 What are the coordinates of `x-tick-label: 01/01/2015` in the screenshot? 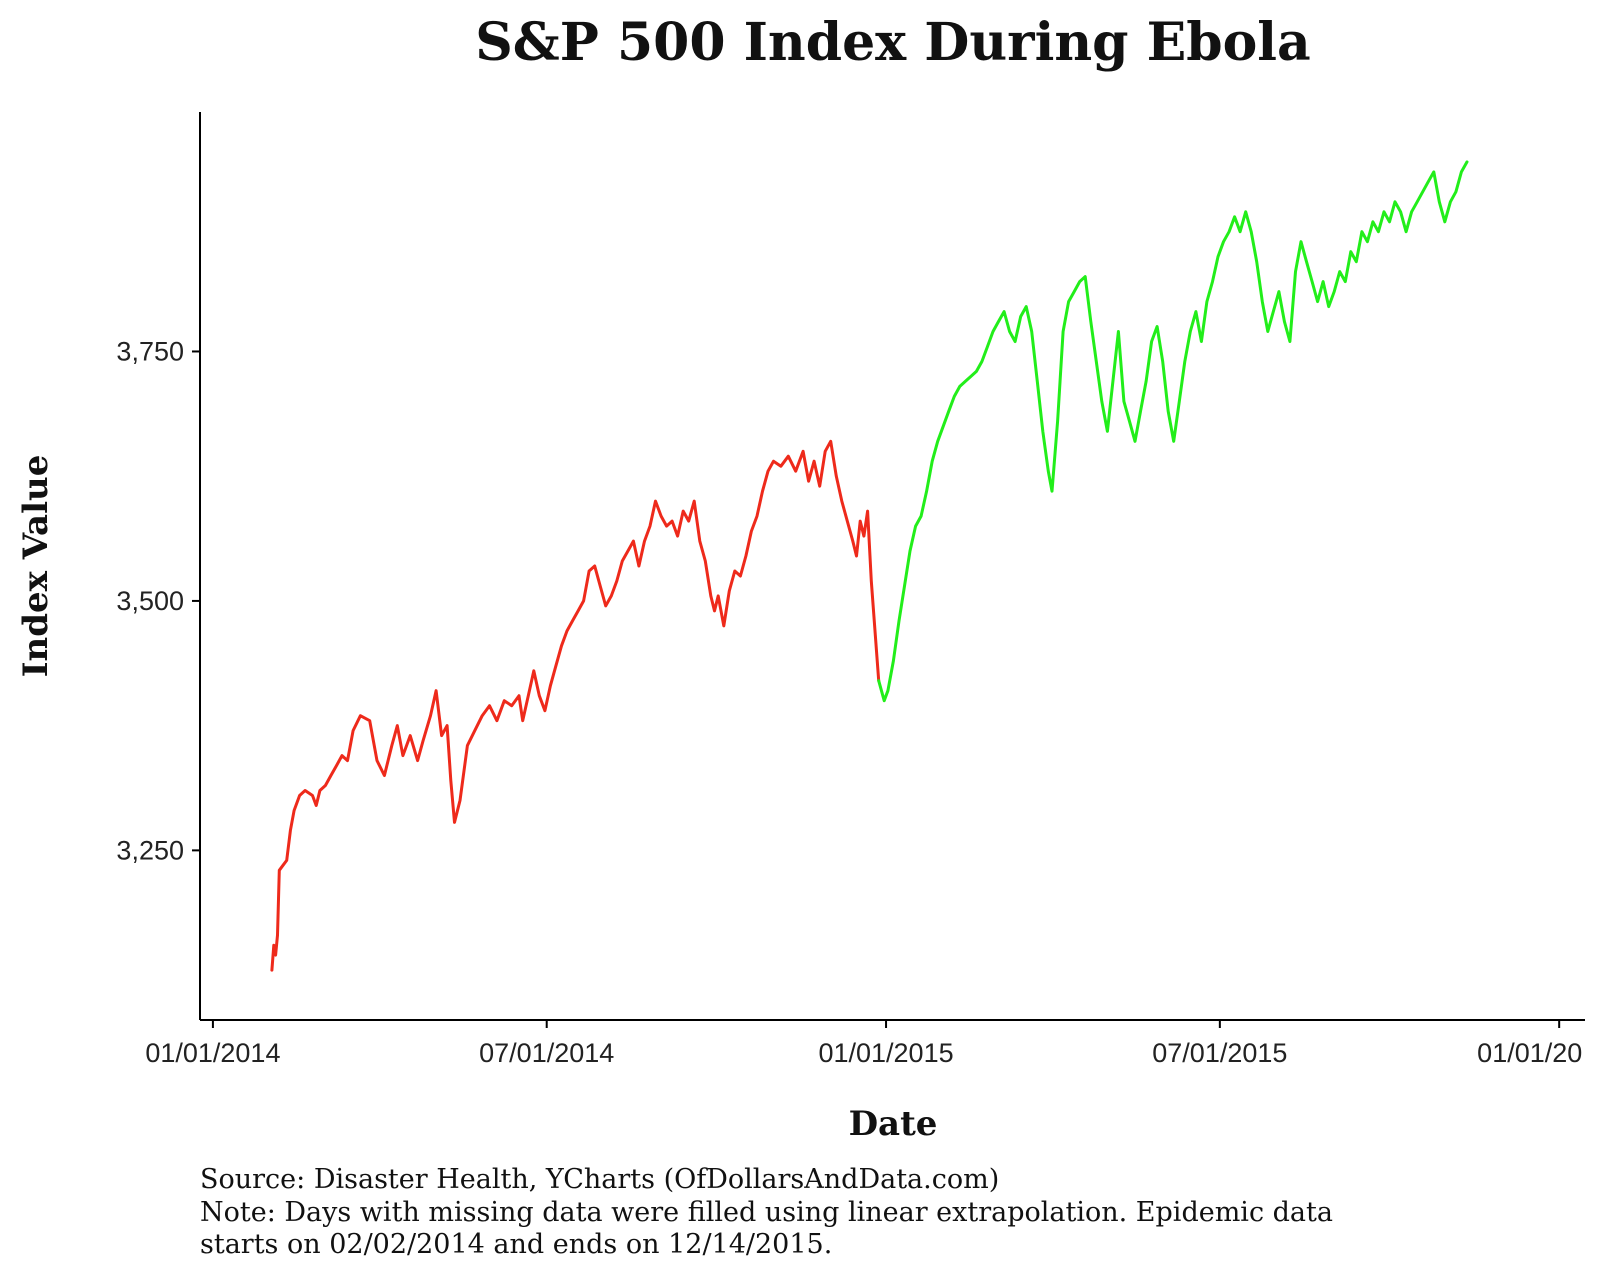 It's located at (885, 1053).